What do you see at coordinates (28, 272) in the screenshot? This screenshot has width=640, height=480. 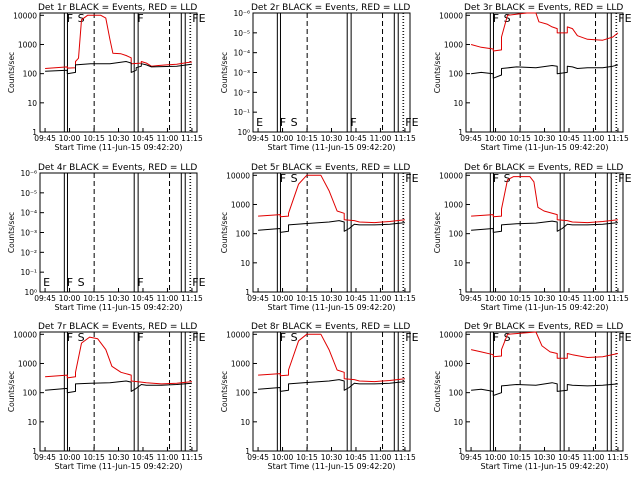 I see `y-tick-label: 10⁻¹` at bounding box center [28, 272].